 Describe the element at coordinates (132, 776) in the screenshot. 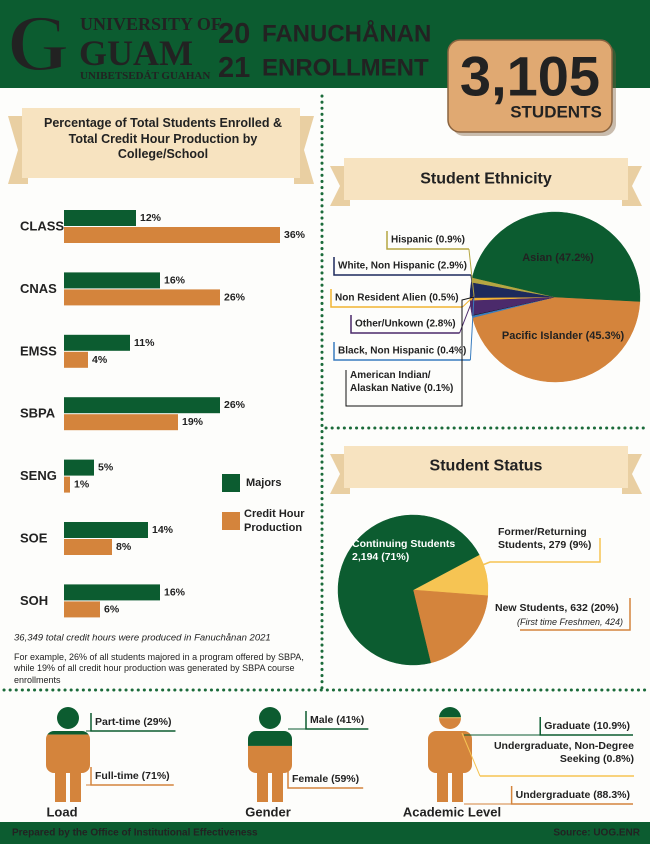

I see `icon-label: Full-time (71%)` at that location.